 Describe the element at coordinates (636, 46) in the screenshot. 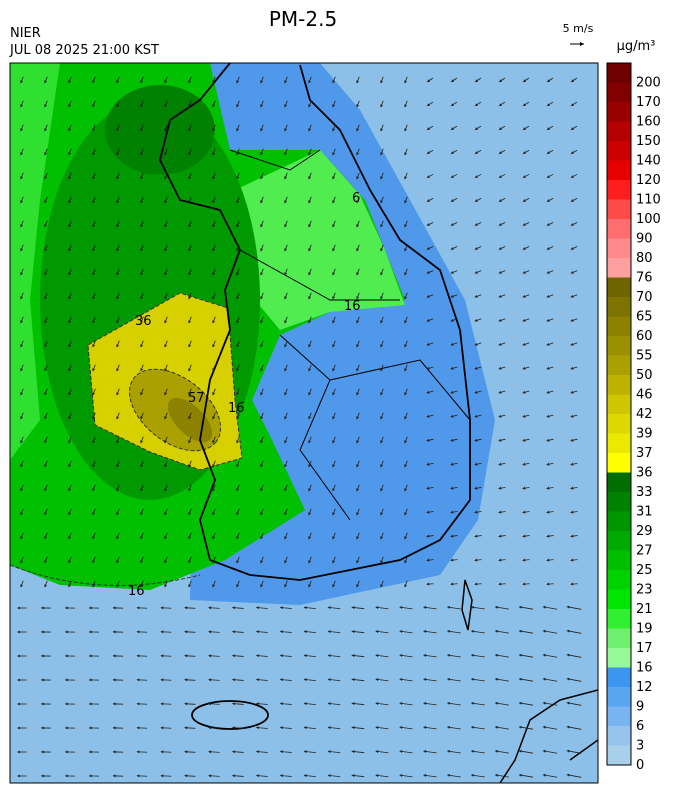

I see `legend-unit: μg/m³` at that location.